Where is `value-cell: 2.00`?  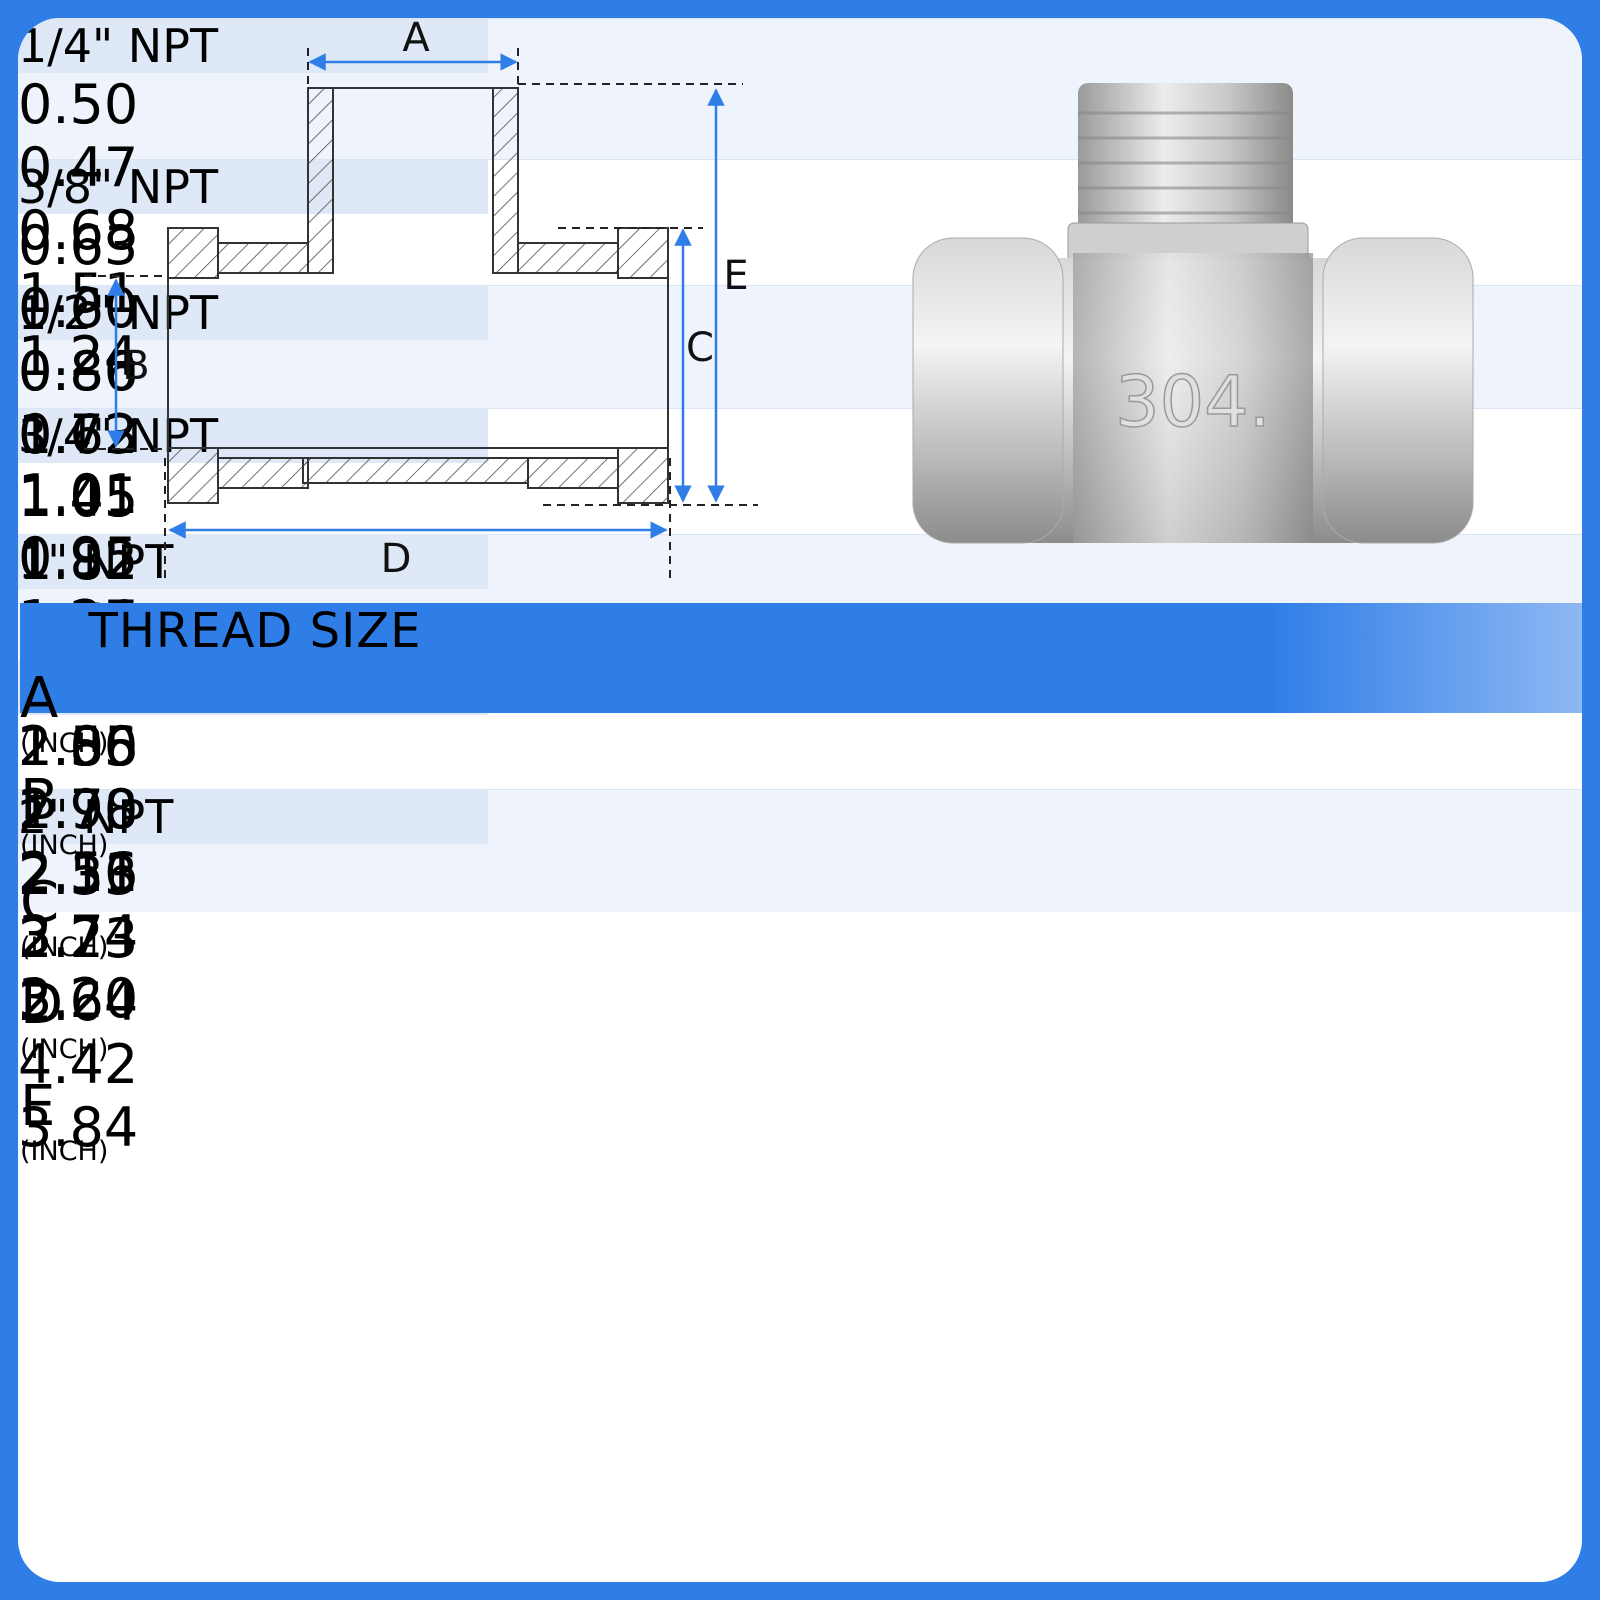 value-cell: 2.00 is located at coordinates (78, 746).